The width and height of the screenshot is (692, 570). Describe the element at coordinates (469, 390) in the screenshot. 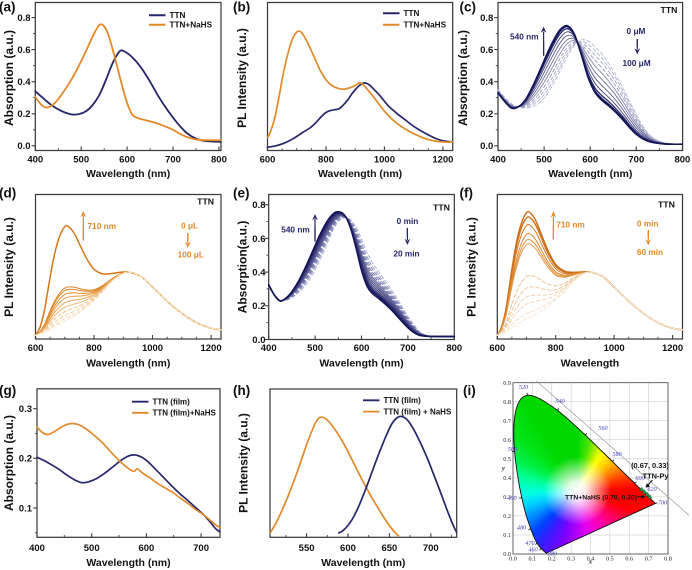

I see `svg-text: (i)` at that location.